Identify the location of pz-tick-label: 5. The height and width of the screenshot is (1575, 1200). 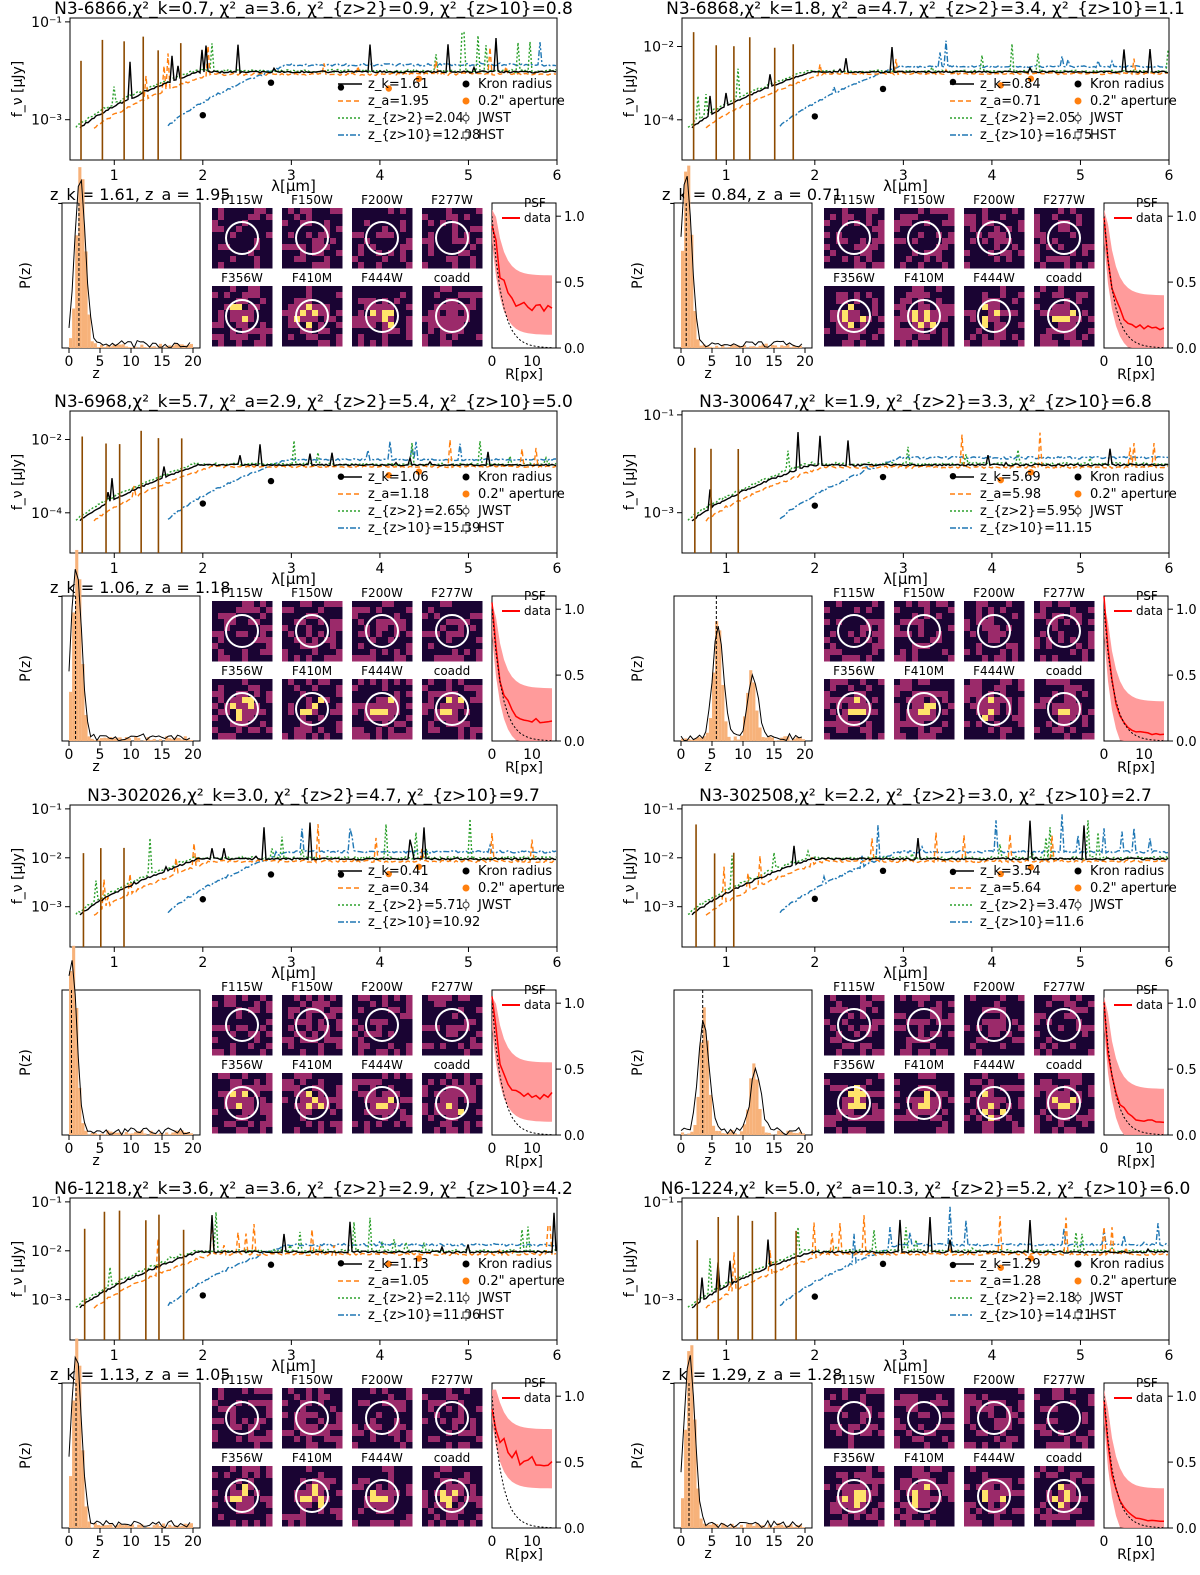
(100, 1149).